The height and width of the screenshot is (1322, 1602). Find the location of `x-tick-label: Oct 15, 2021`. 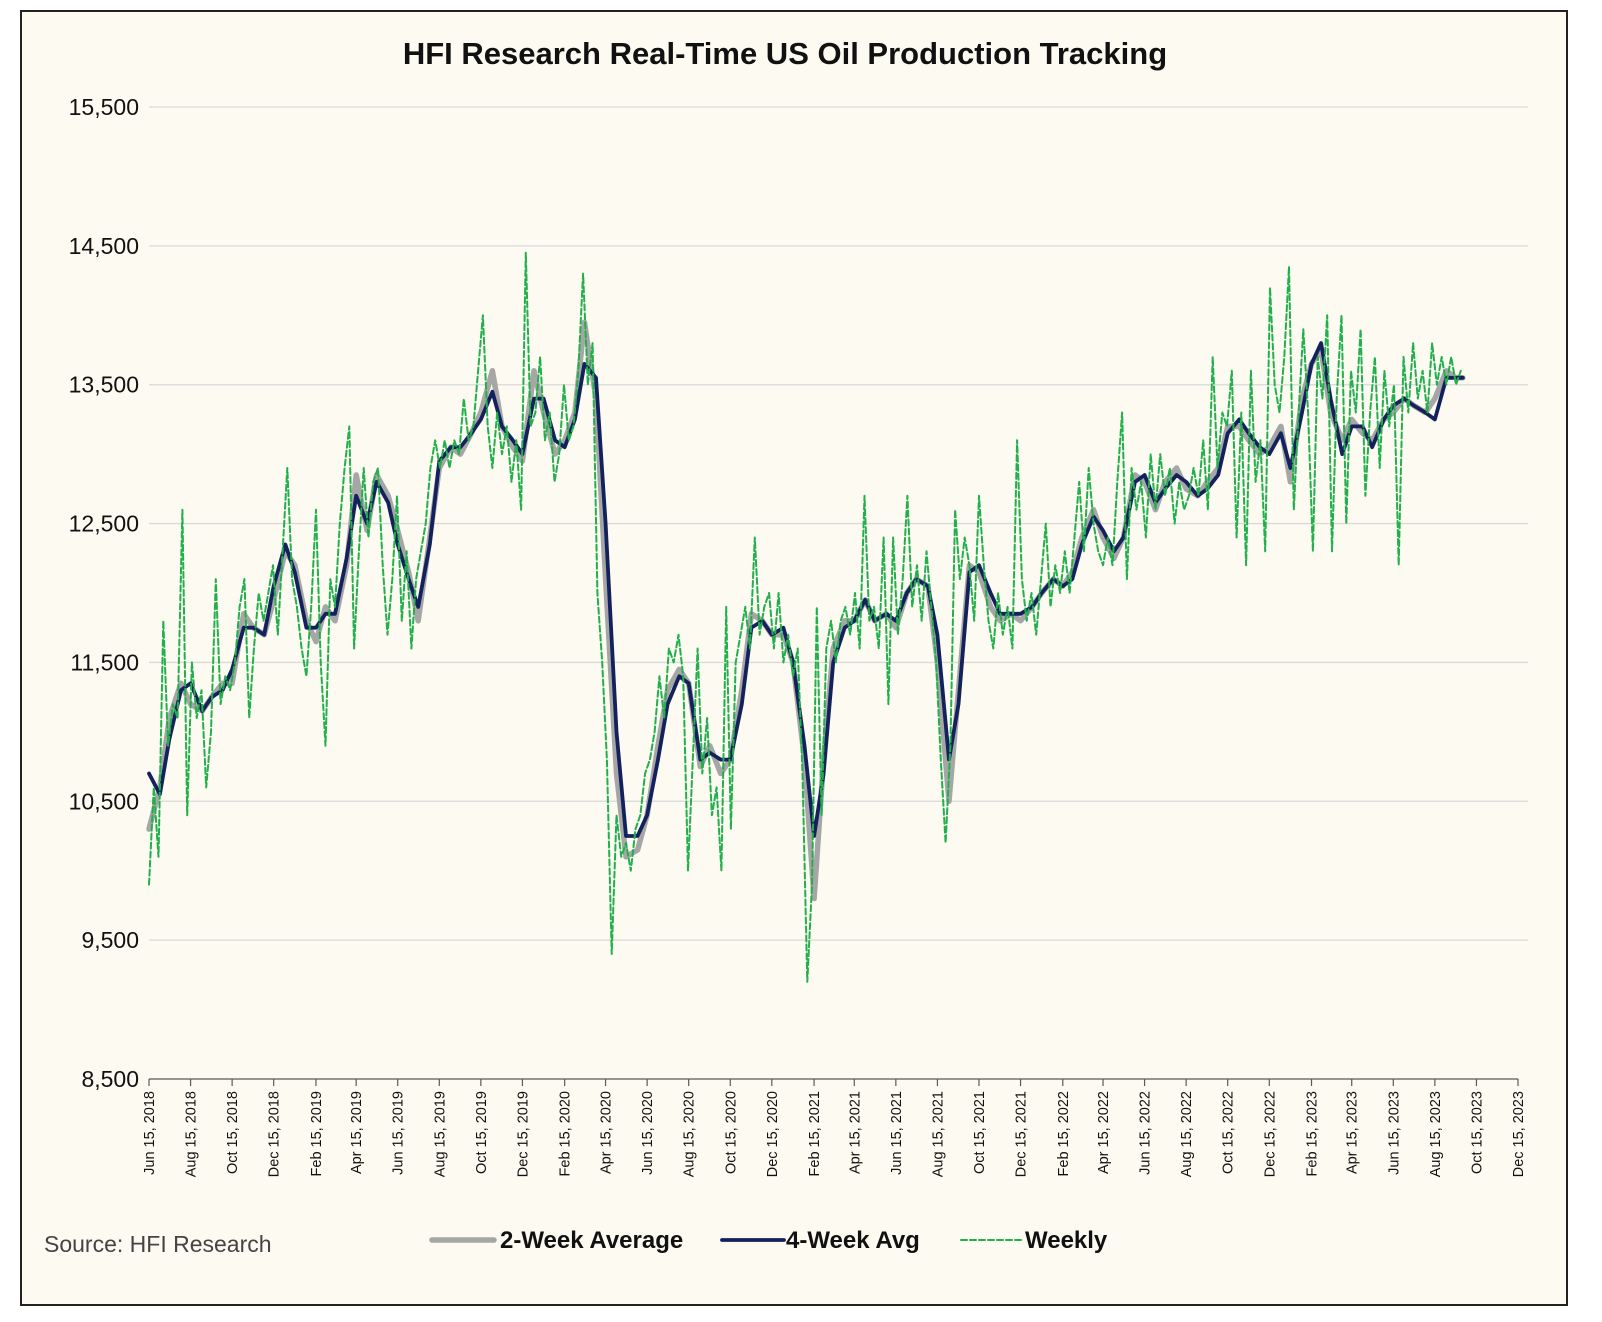

x-tick-label: Oct 15, 2021 is located at coordinates (980, 1132).